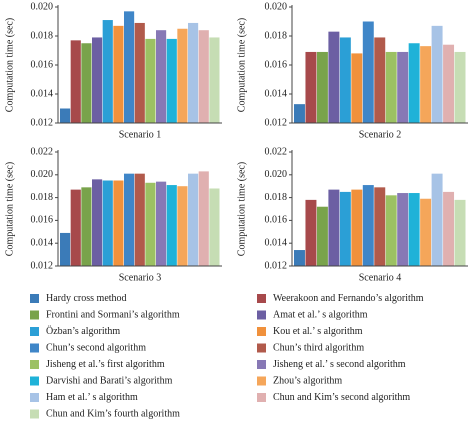  Describe the element at coordinates (83, 331) in the screenshot. I see `legend-label: Özban’s algorithm` at that location.